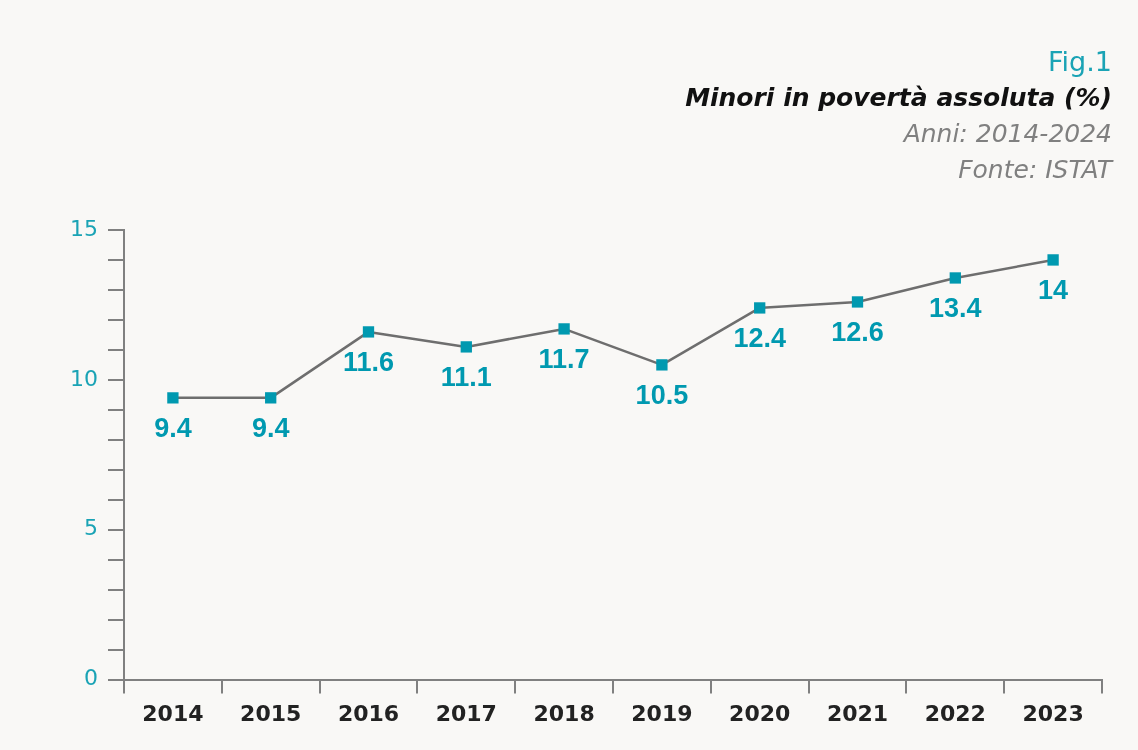 This screenshot has height=750, width=1138. What do you see at coordinates (368, 713) in the screenshot?
I see `x-tick-label: 2016` at bounding box center [368, 713].